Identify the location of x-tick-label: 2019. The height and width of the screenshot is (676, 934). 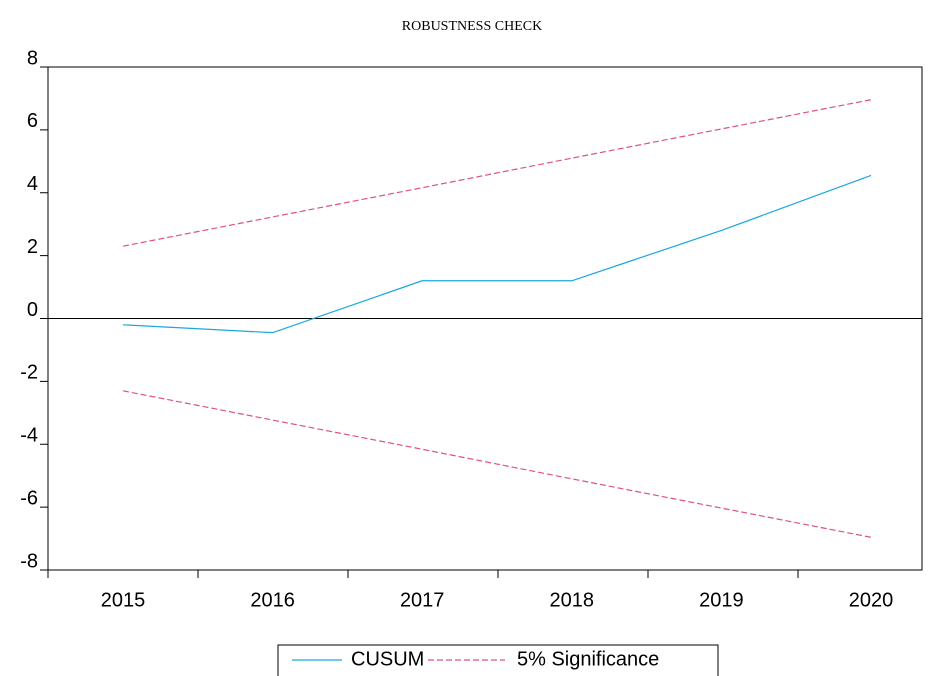
(721, 600).